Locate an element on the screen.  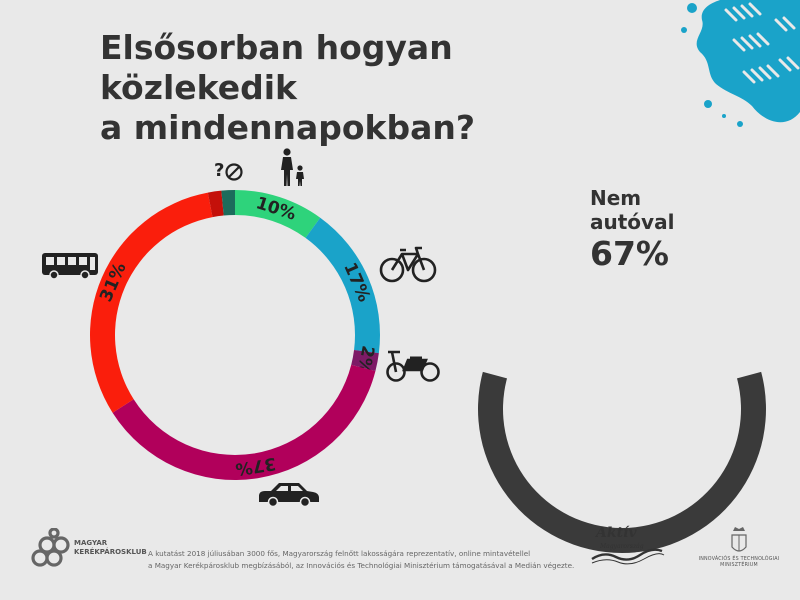
car-icon is located at coordinates (289, 495).